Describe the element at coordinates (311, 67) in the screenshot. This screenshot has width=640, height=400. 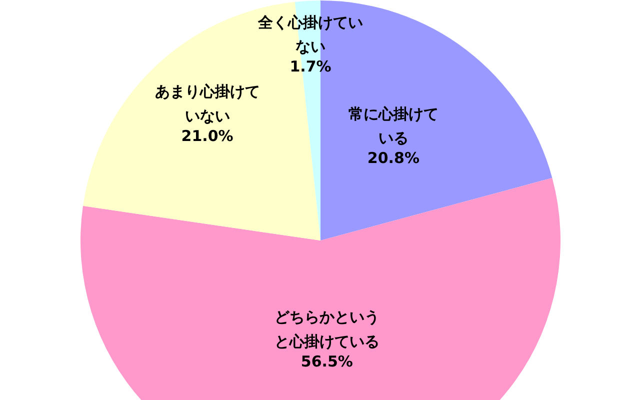
I see `data-label: 1.7%` at that location.